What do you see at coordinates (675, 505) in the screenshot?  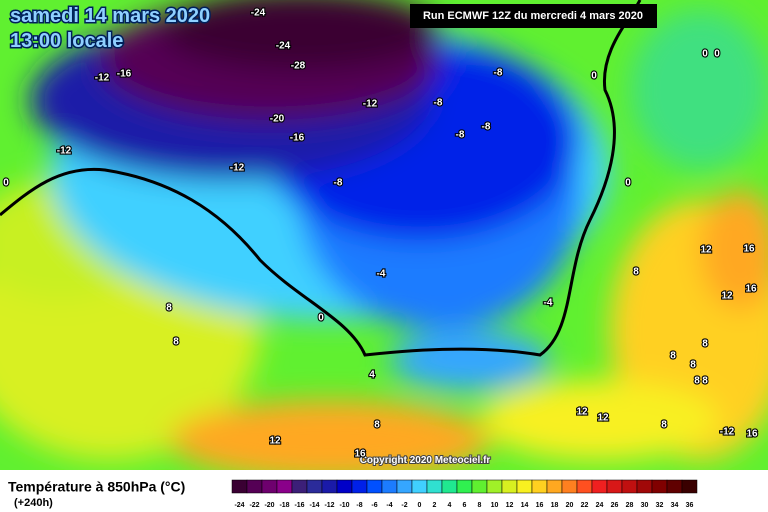 I see `legend-tick-label: 34` at bounding box center [675, 505].